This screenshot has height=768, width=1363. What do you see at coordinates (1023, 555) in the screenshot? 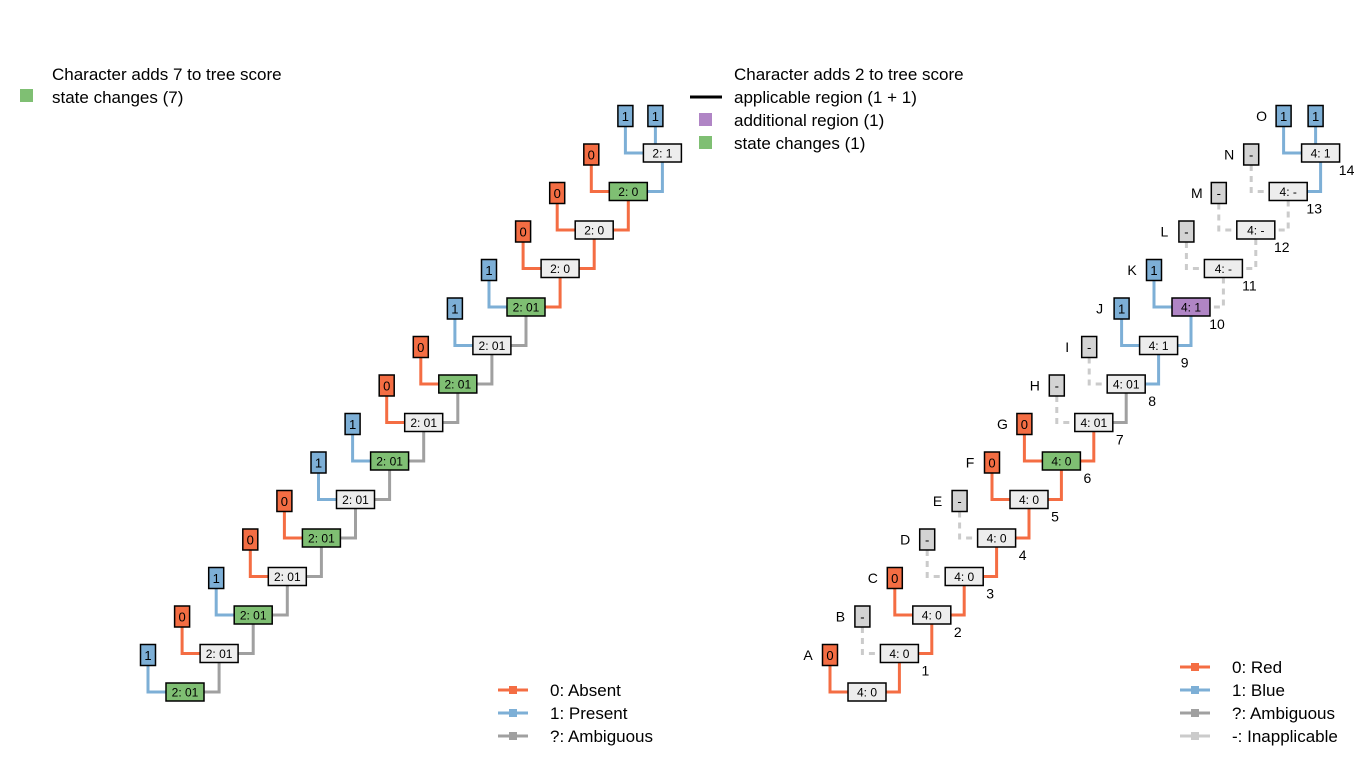
I see `right-node-number: 4` at bounding box center [1023, 555].